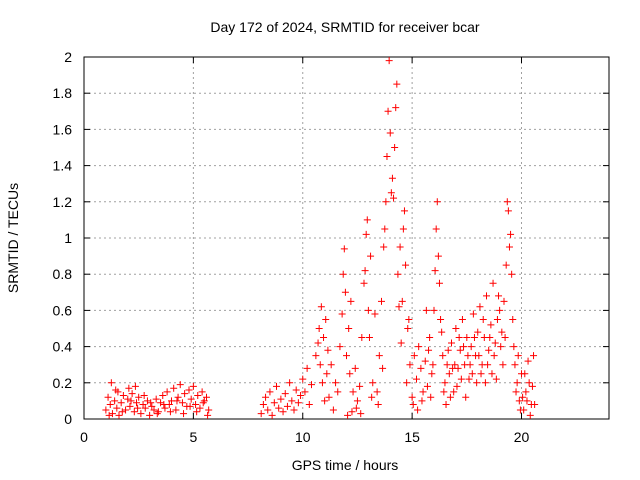  What do you see at coordinates (13, 238) in the screenshot?
I see `y-axis-label: SRMTID / TECUs` at bounding box center [13, 238].